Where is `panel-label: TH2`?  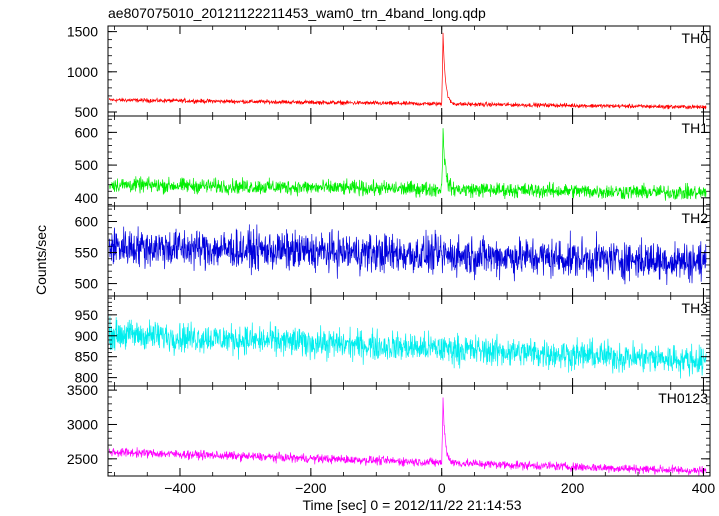
panel-label: TH2 is located at coordinates (695, 218).